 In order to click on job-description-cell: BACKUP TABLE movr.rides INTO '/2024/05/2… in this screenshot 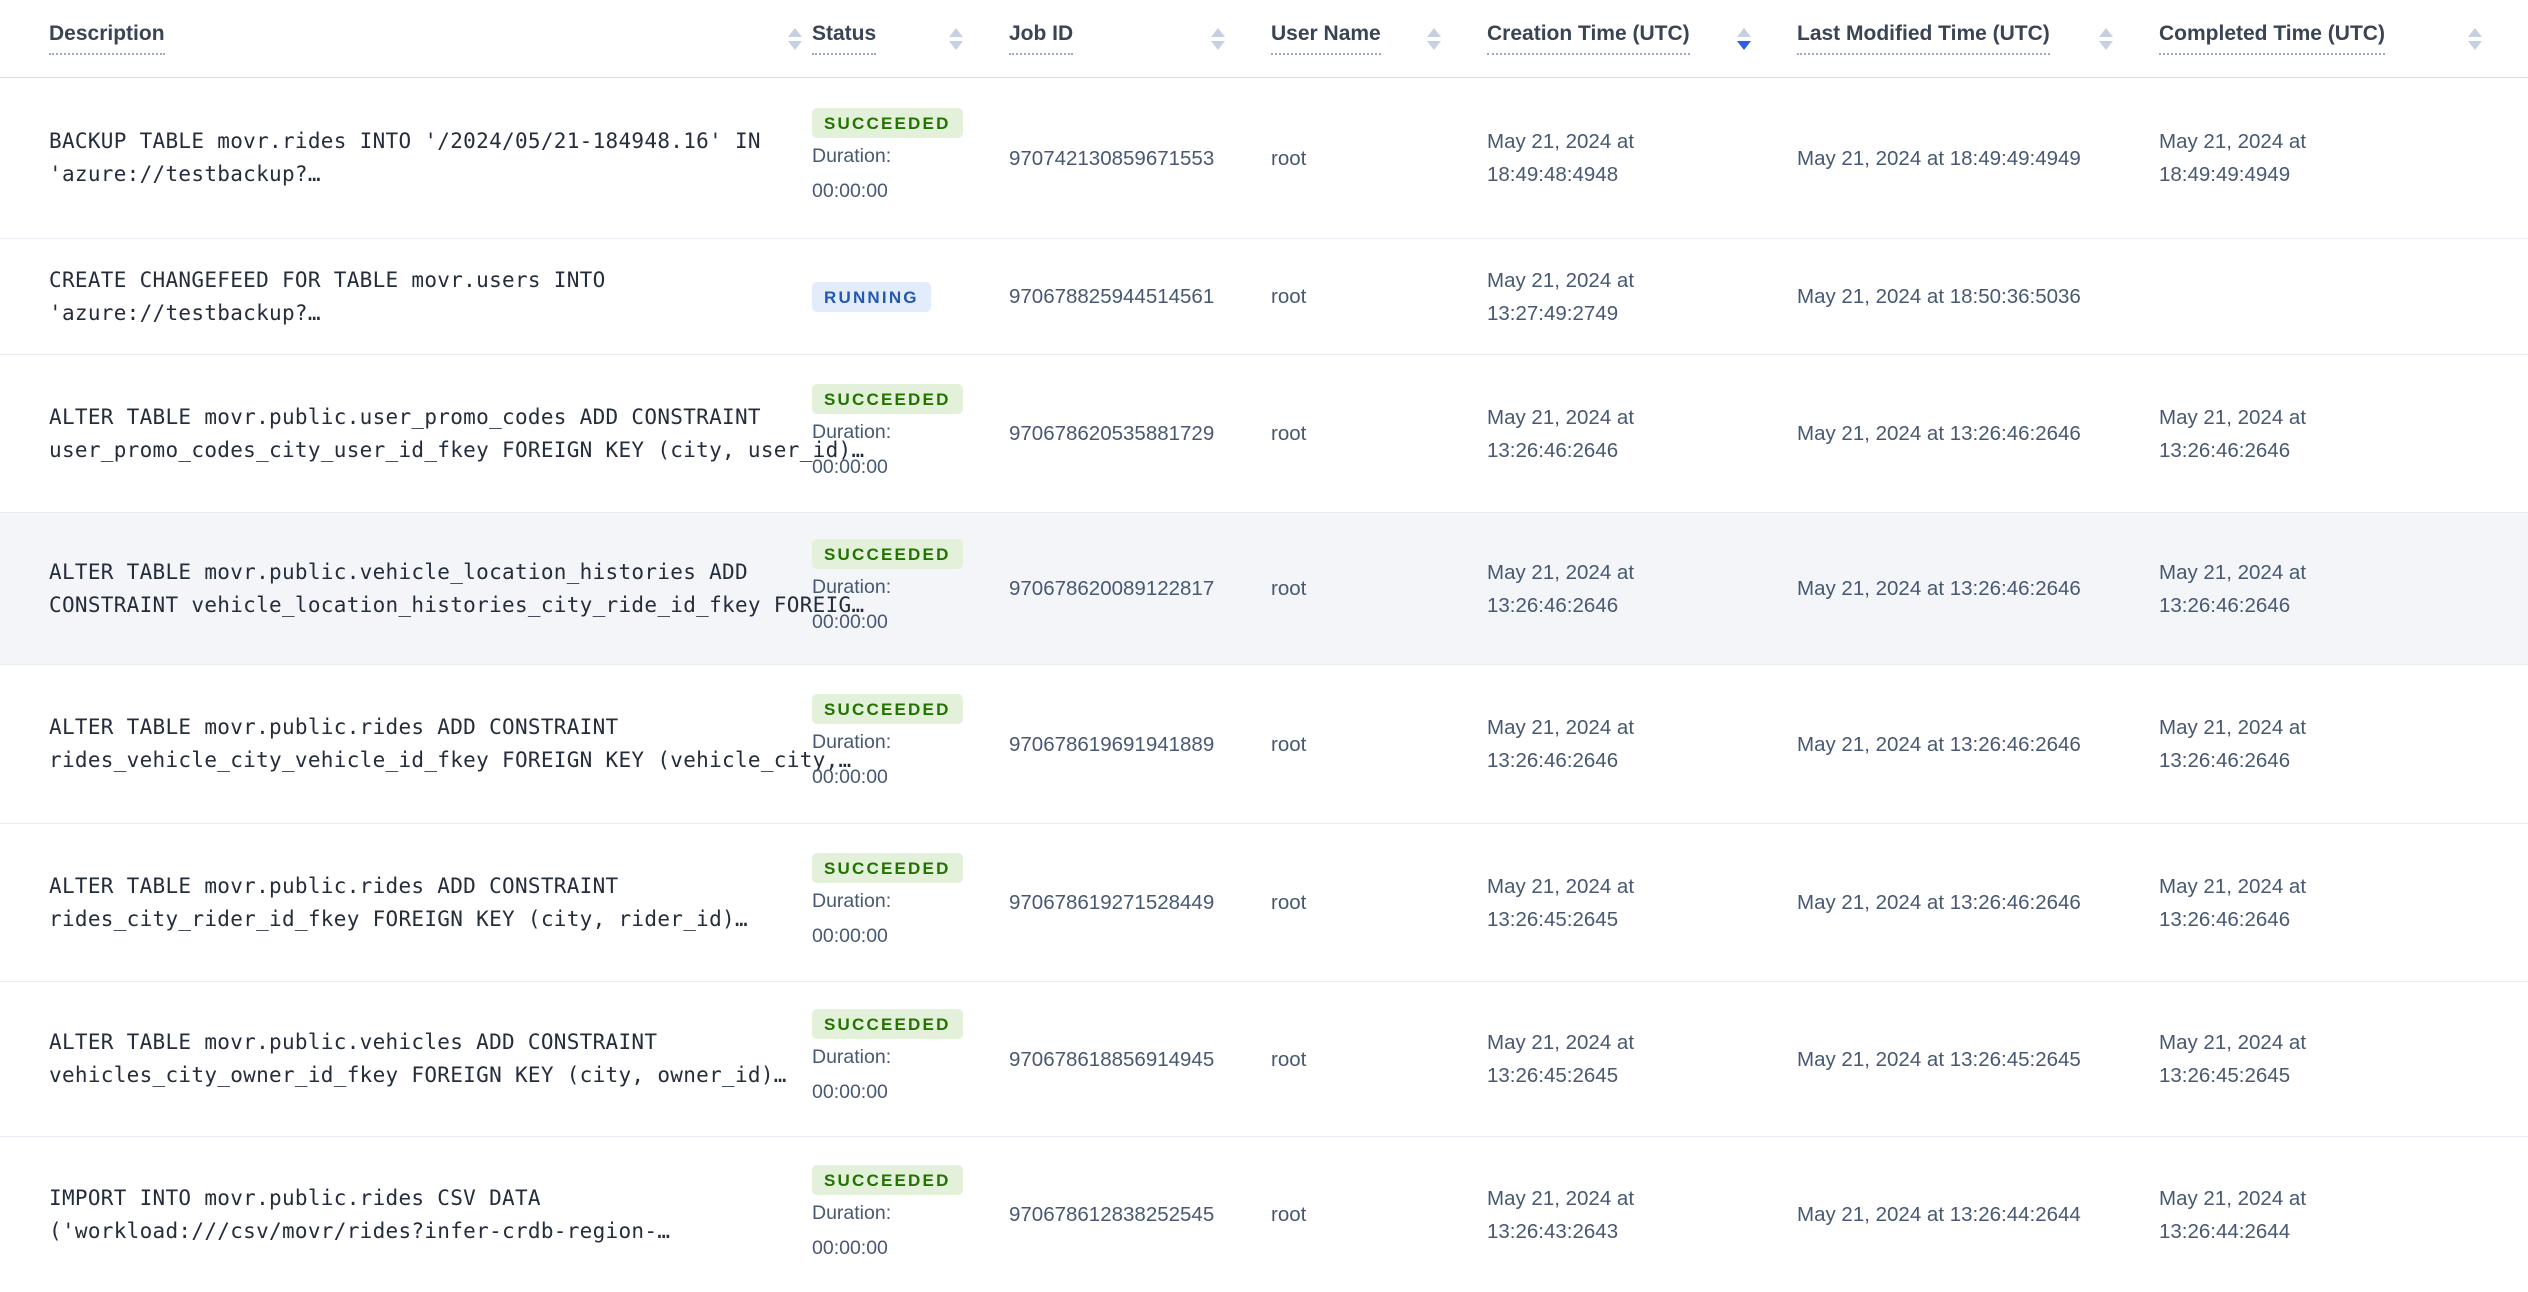, I will do `click(406, 158)`.